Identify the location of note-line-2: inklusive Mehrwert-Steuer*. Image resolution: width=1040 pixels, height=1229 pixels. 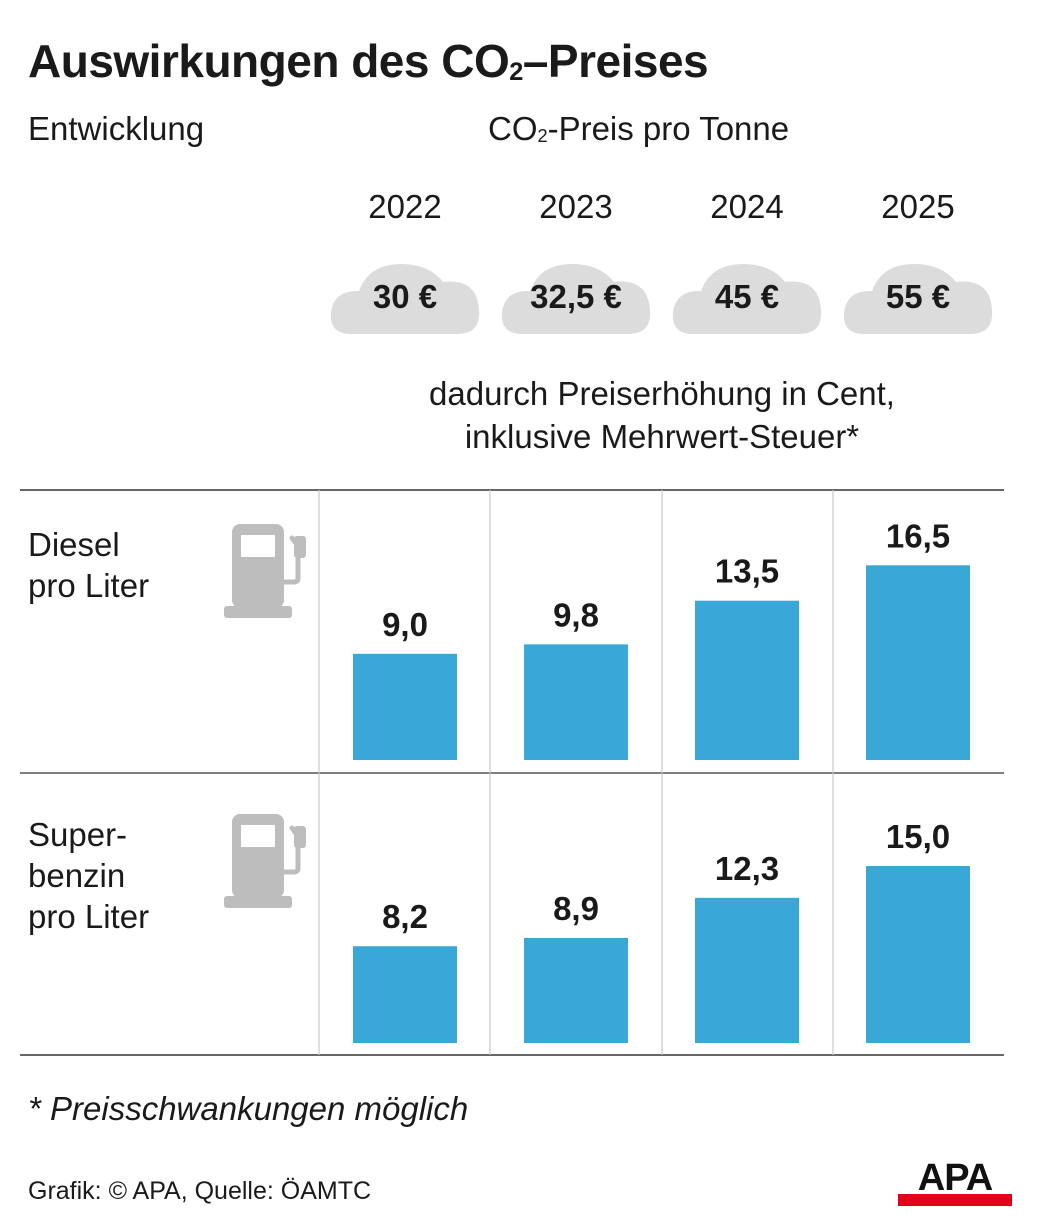
(662, 436).